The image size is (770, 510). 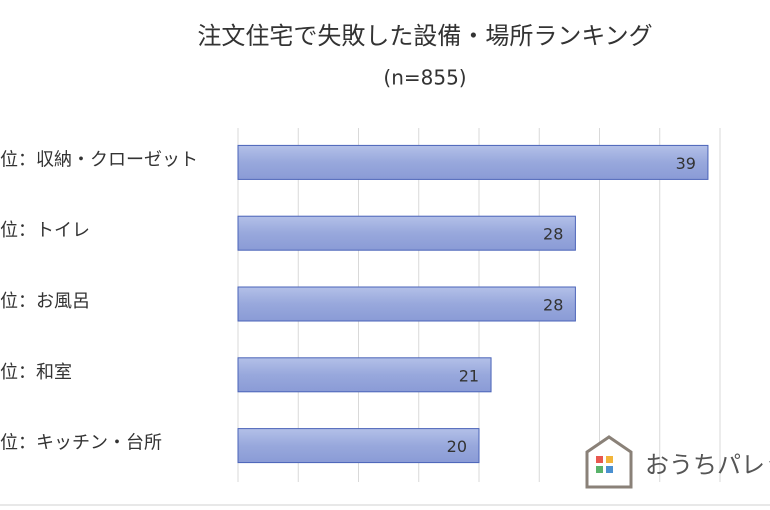 I want to click on y-tick-label: 位：収納・クローゼット, so click(x=99, y=159).